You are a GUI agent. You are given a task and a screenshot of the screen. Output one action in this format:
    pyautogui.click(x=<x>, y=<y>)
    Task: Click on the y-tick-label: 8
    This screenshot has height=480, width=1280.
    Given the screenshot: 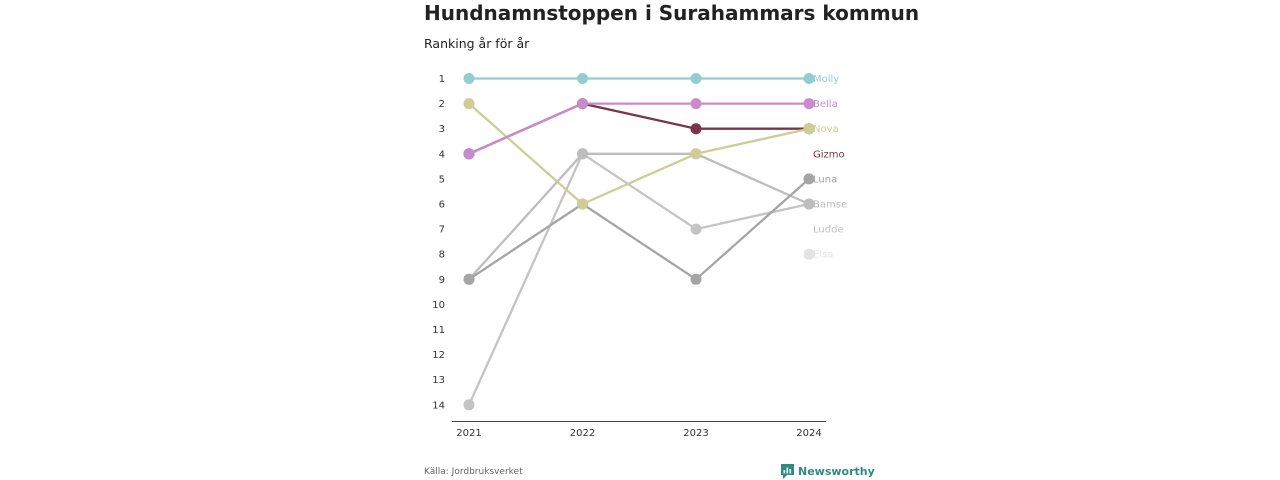 What is the action you would take?
    pyautogui.click(x=442, y=255)
    